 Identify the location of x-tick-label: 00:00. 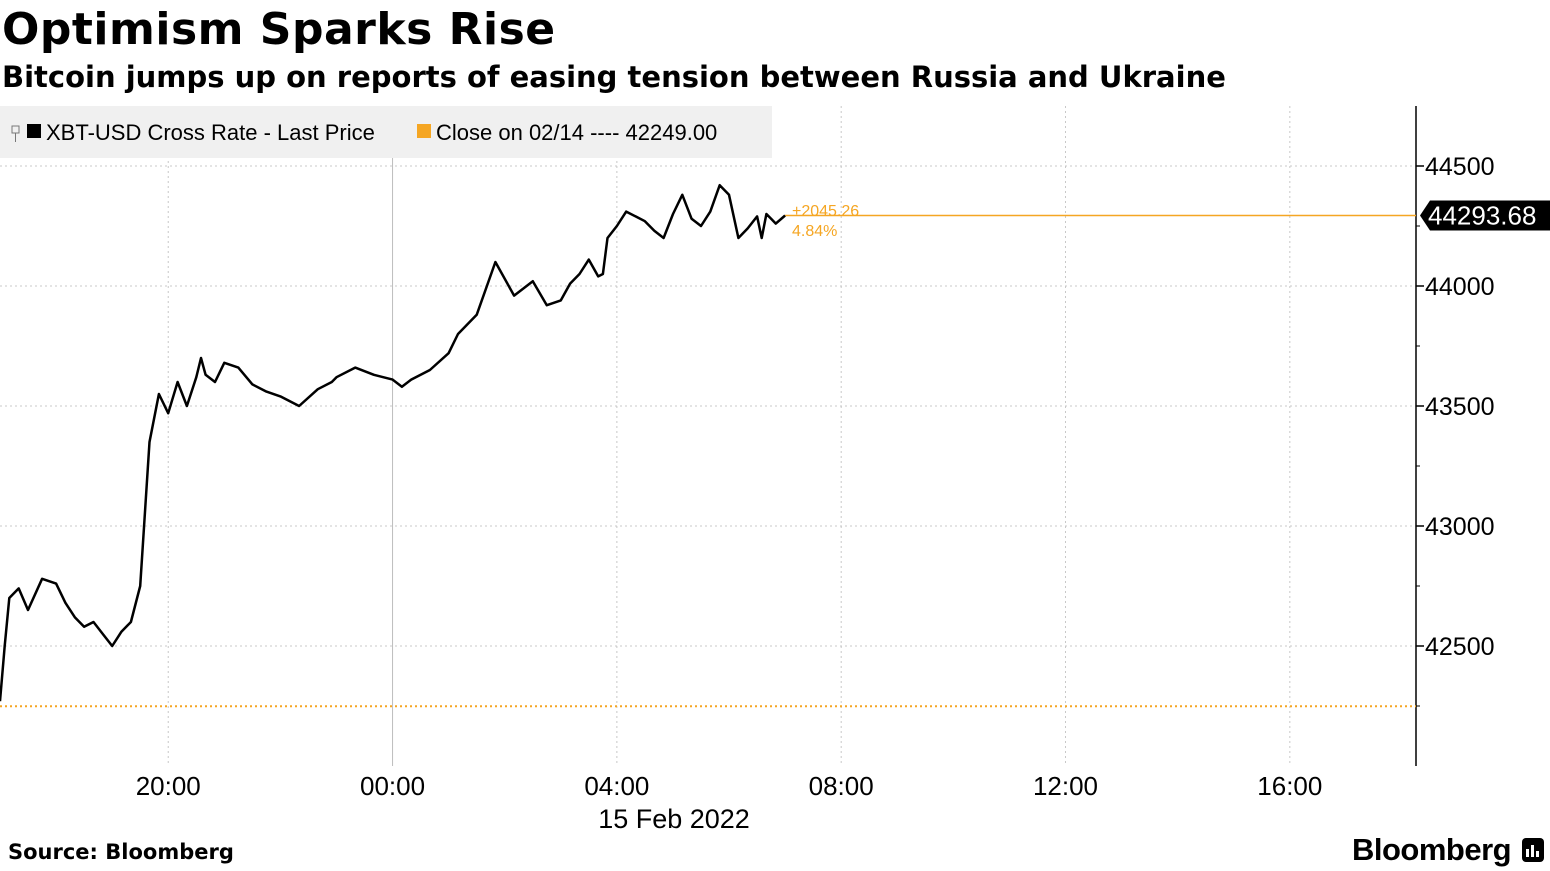
(392, 786).